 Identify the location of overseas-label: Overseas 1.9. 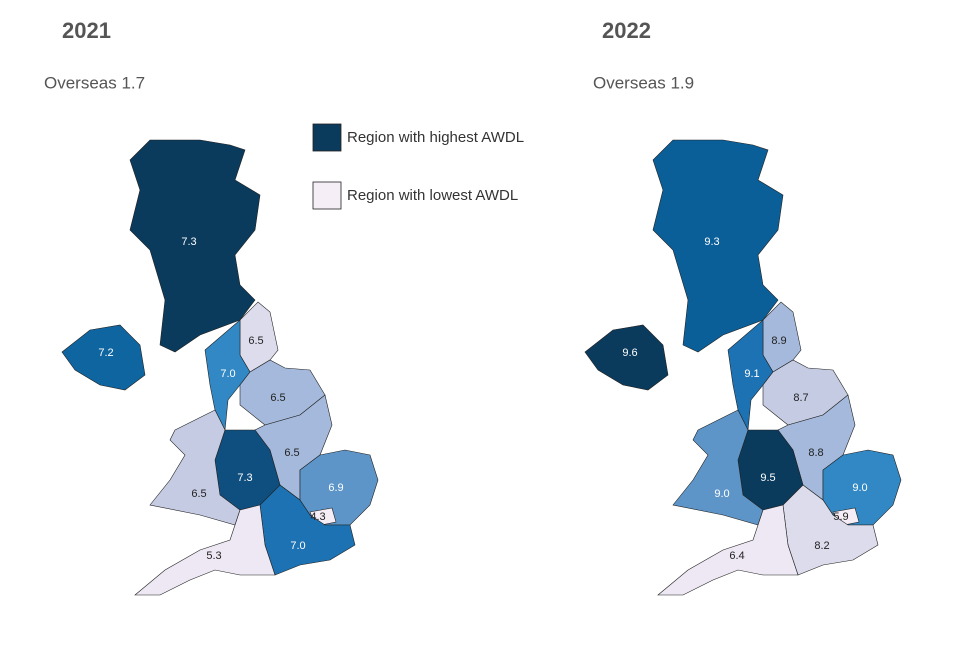
(643, 82).